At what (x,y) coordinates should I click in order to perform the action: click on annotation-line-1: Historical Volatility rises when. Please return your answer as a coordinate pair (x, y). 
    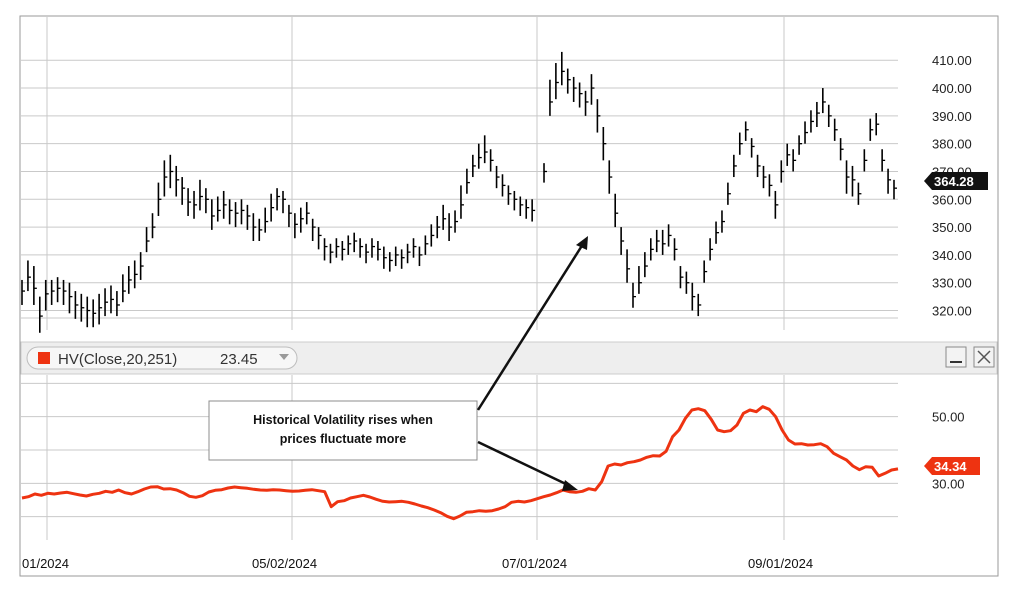
    Looking at the image, I should click on (343, 420).